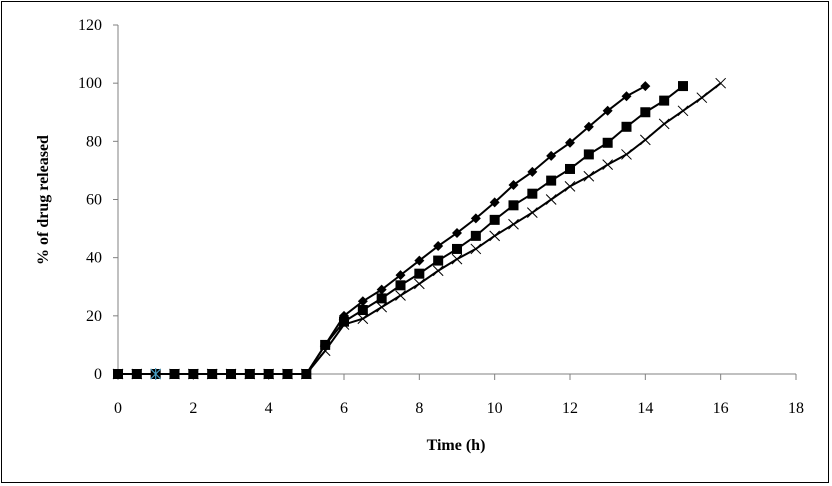 The image size is (832, 486). Describe the element at coordinates (193, 408) in the screenshot. I see `x-tick-label: 2` at that location.